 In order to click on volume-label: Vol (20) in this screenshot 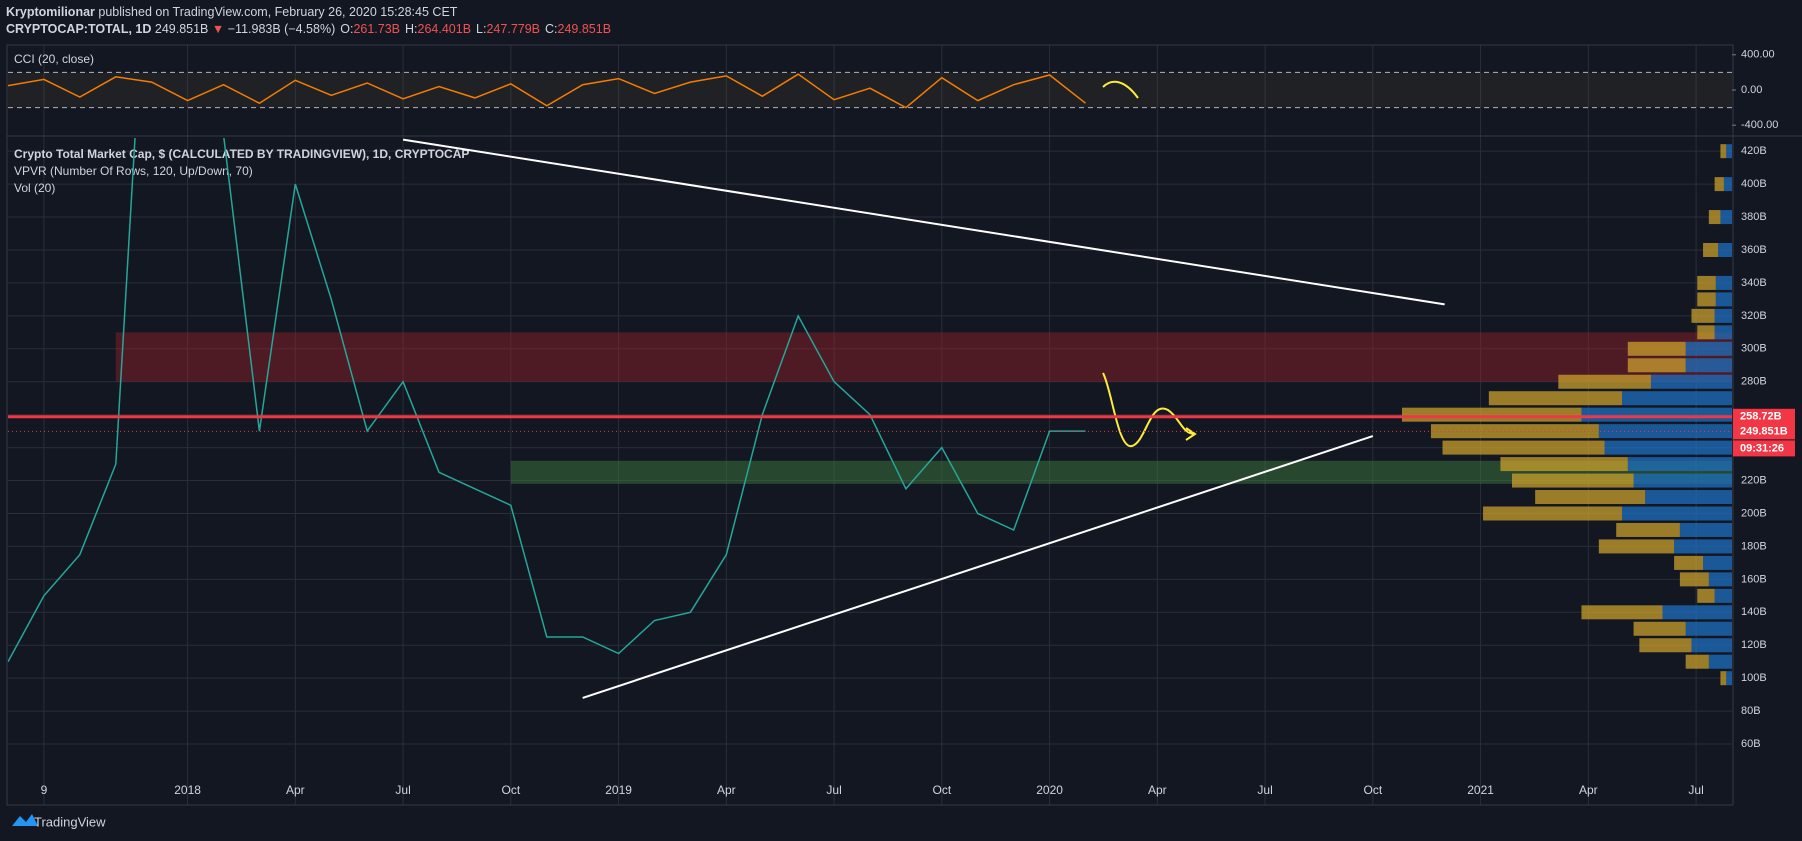, I will do `click(34, 188)`.